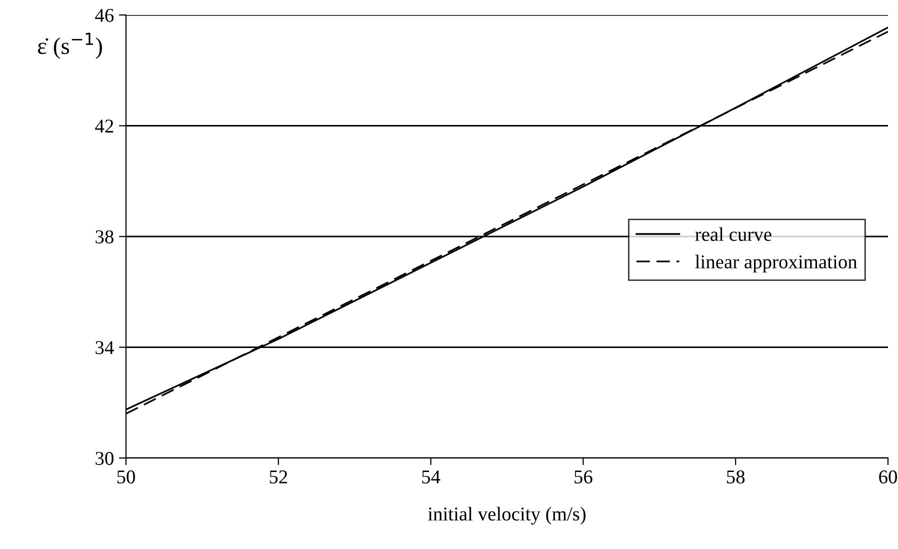 This screenshot has height=549, width=898. What do you see at coordinates (431, 477) in the screenshot?
I see `x-tick-label: 54` at bounding box center [431, 477].